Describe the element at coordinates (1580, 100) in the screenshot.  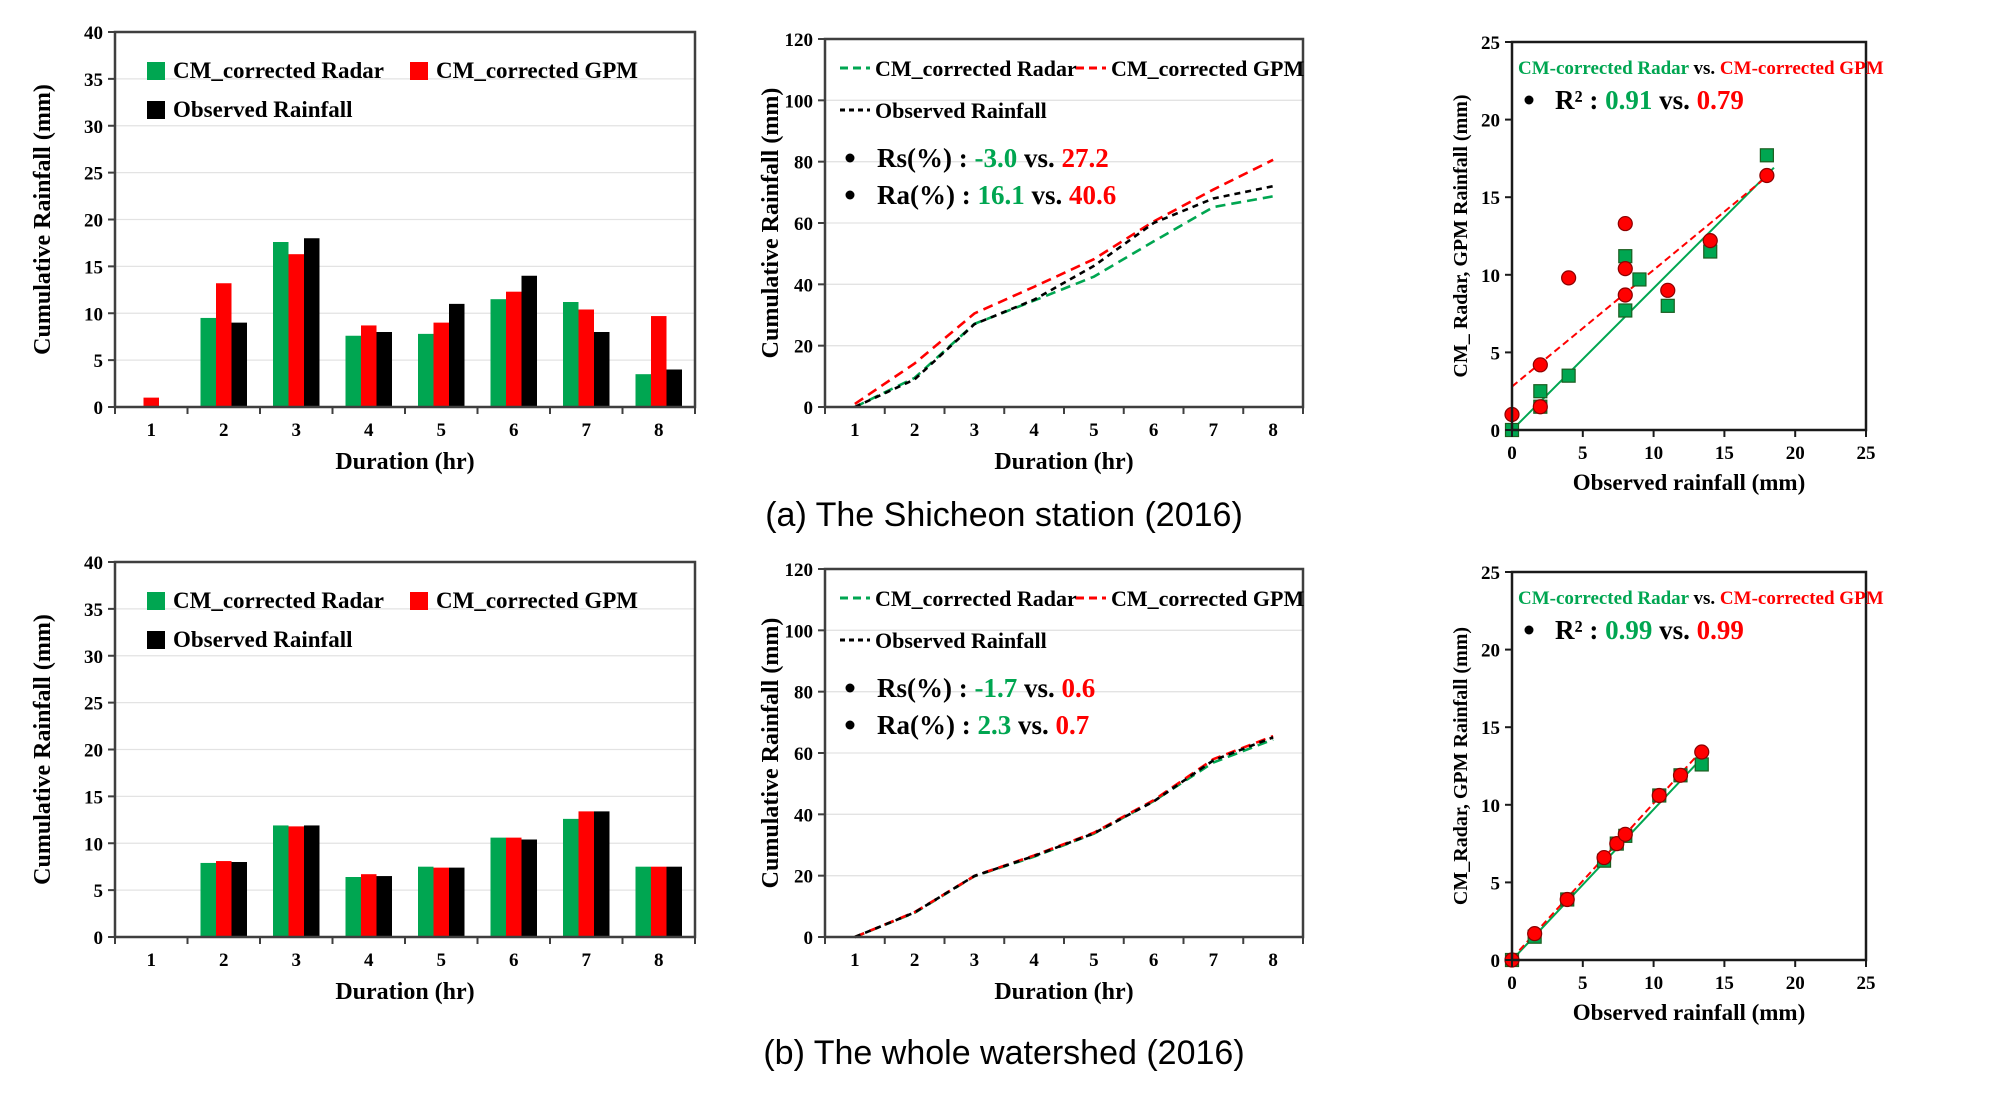
I see `r2-label: R² :` at that location.